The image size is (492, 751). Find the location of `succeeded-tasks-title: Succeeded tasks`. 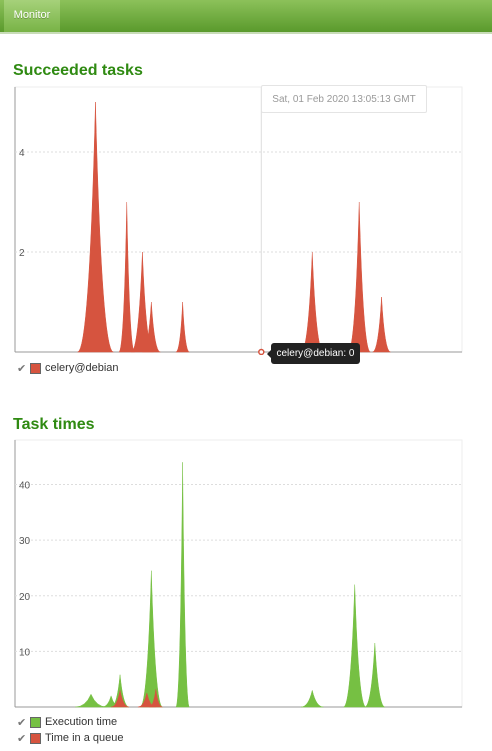

succeeded-tasks-title: Succeeded tasks is located at coordinates (78, 70).